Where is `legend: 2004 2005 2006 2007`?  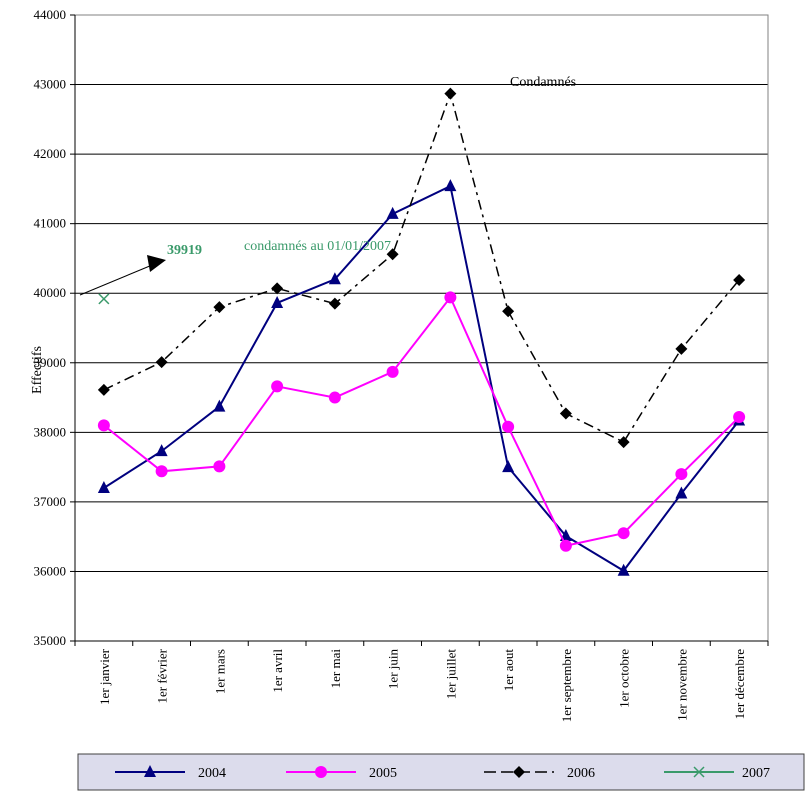
legend: 2004 2005 2006 2007 is located at coordinates (441, 772).